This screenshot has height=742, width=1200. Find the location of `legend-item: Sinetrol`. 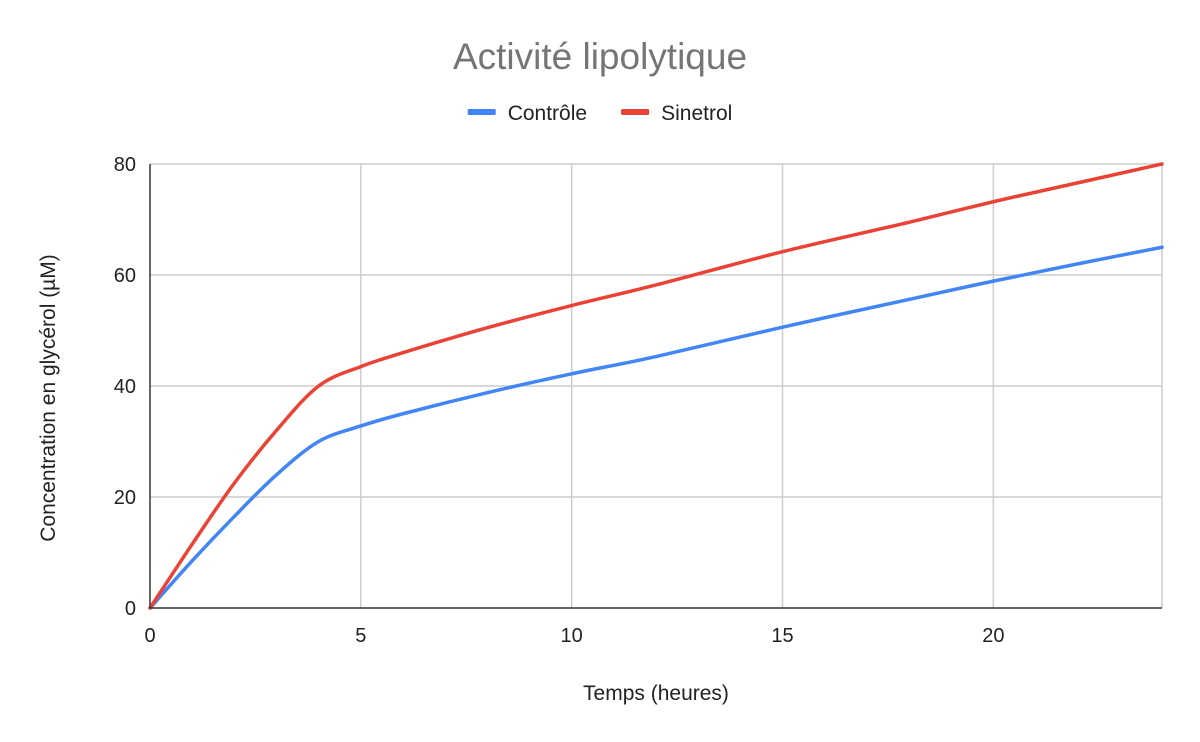

legend-item: Sinetrol is located at coordinates (676, 113).